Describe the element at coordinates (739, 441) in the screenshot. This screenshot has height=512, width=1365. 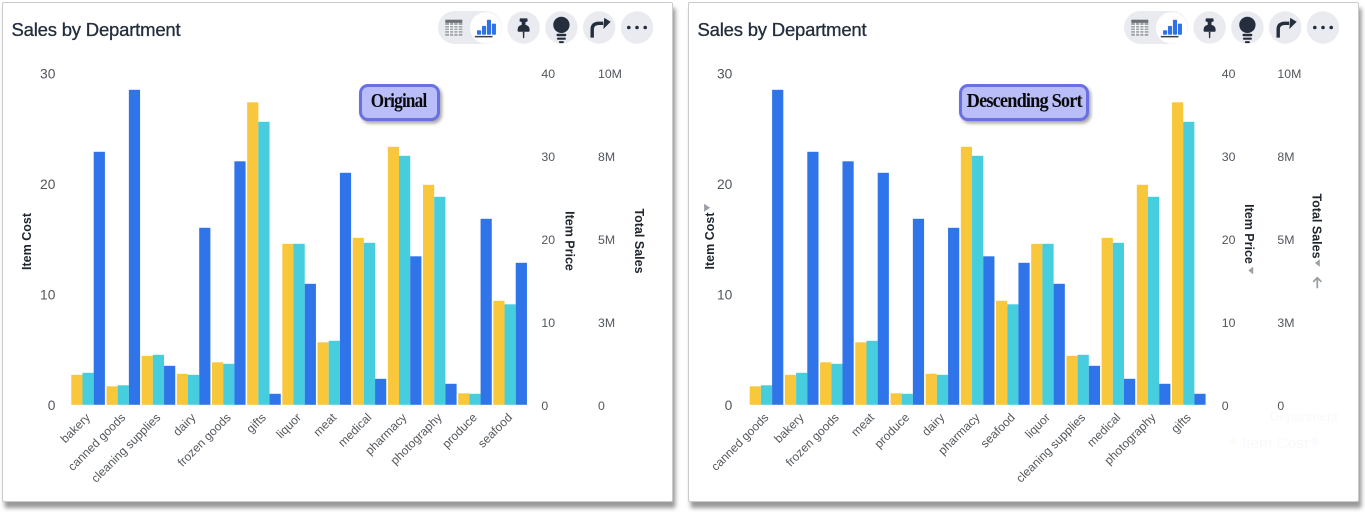
I see `svg-text: canned goods` at that location.